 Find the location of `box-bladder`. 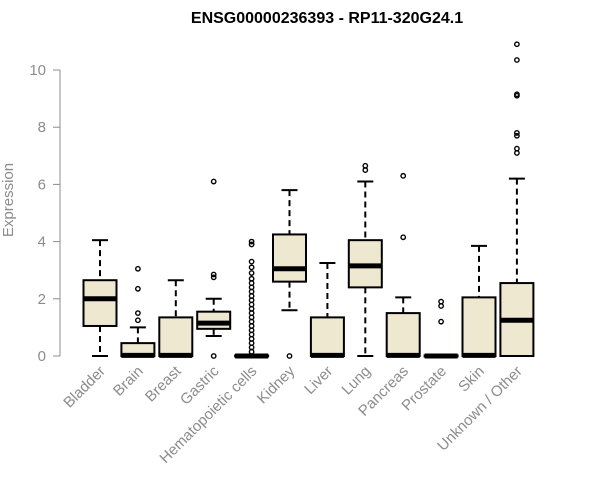

box-bladder is located at coordinates (100, 298).